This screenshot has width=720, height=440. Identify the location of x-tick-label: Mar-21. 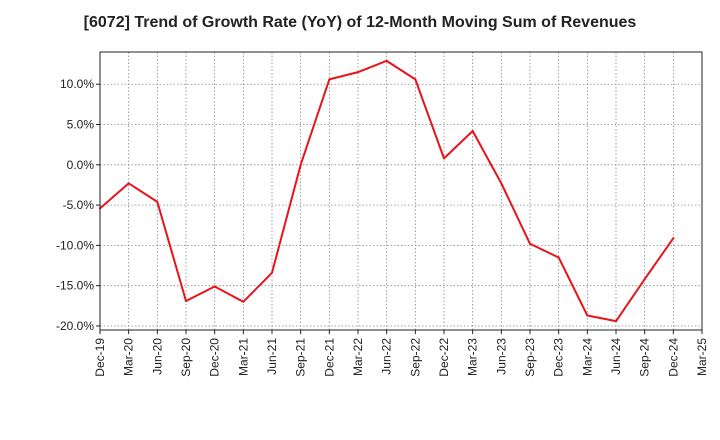
(243, 357).